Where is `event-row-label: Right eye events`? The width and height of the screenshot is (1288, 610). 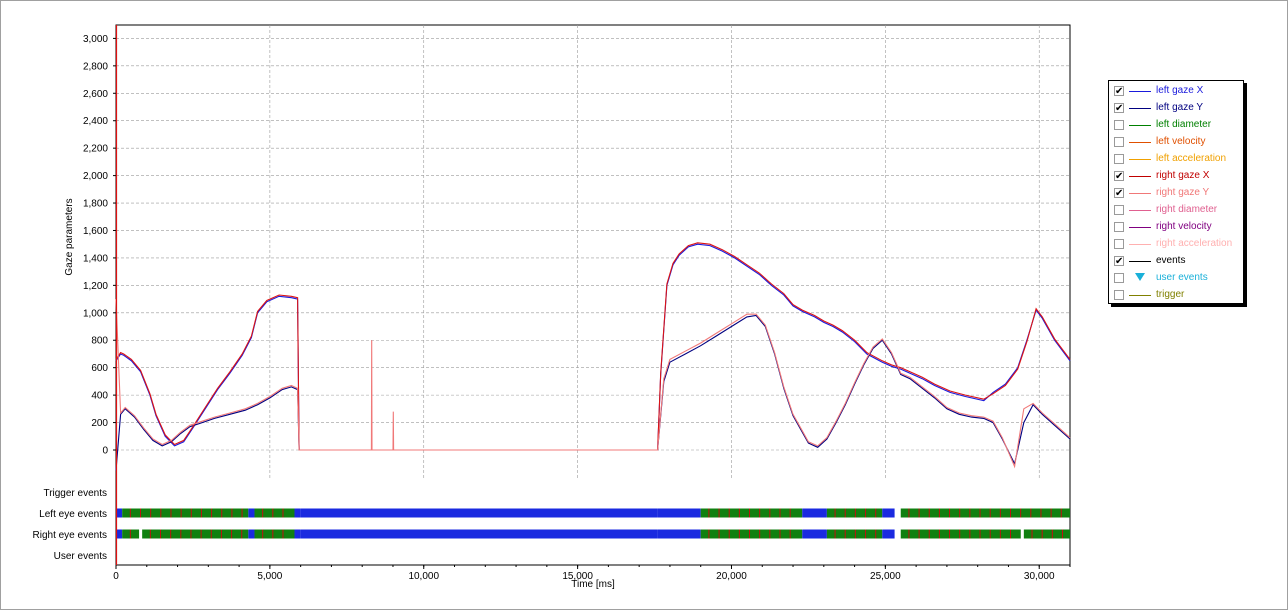 event-row-label: Right eye events is located at coordinates (70, 535).